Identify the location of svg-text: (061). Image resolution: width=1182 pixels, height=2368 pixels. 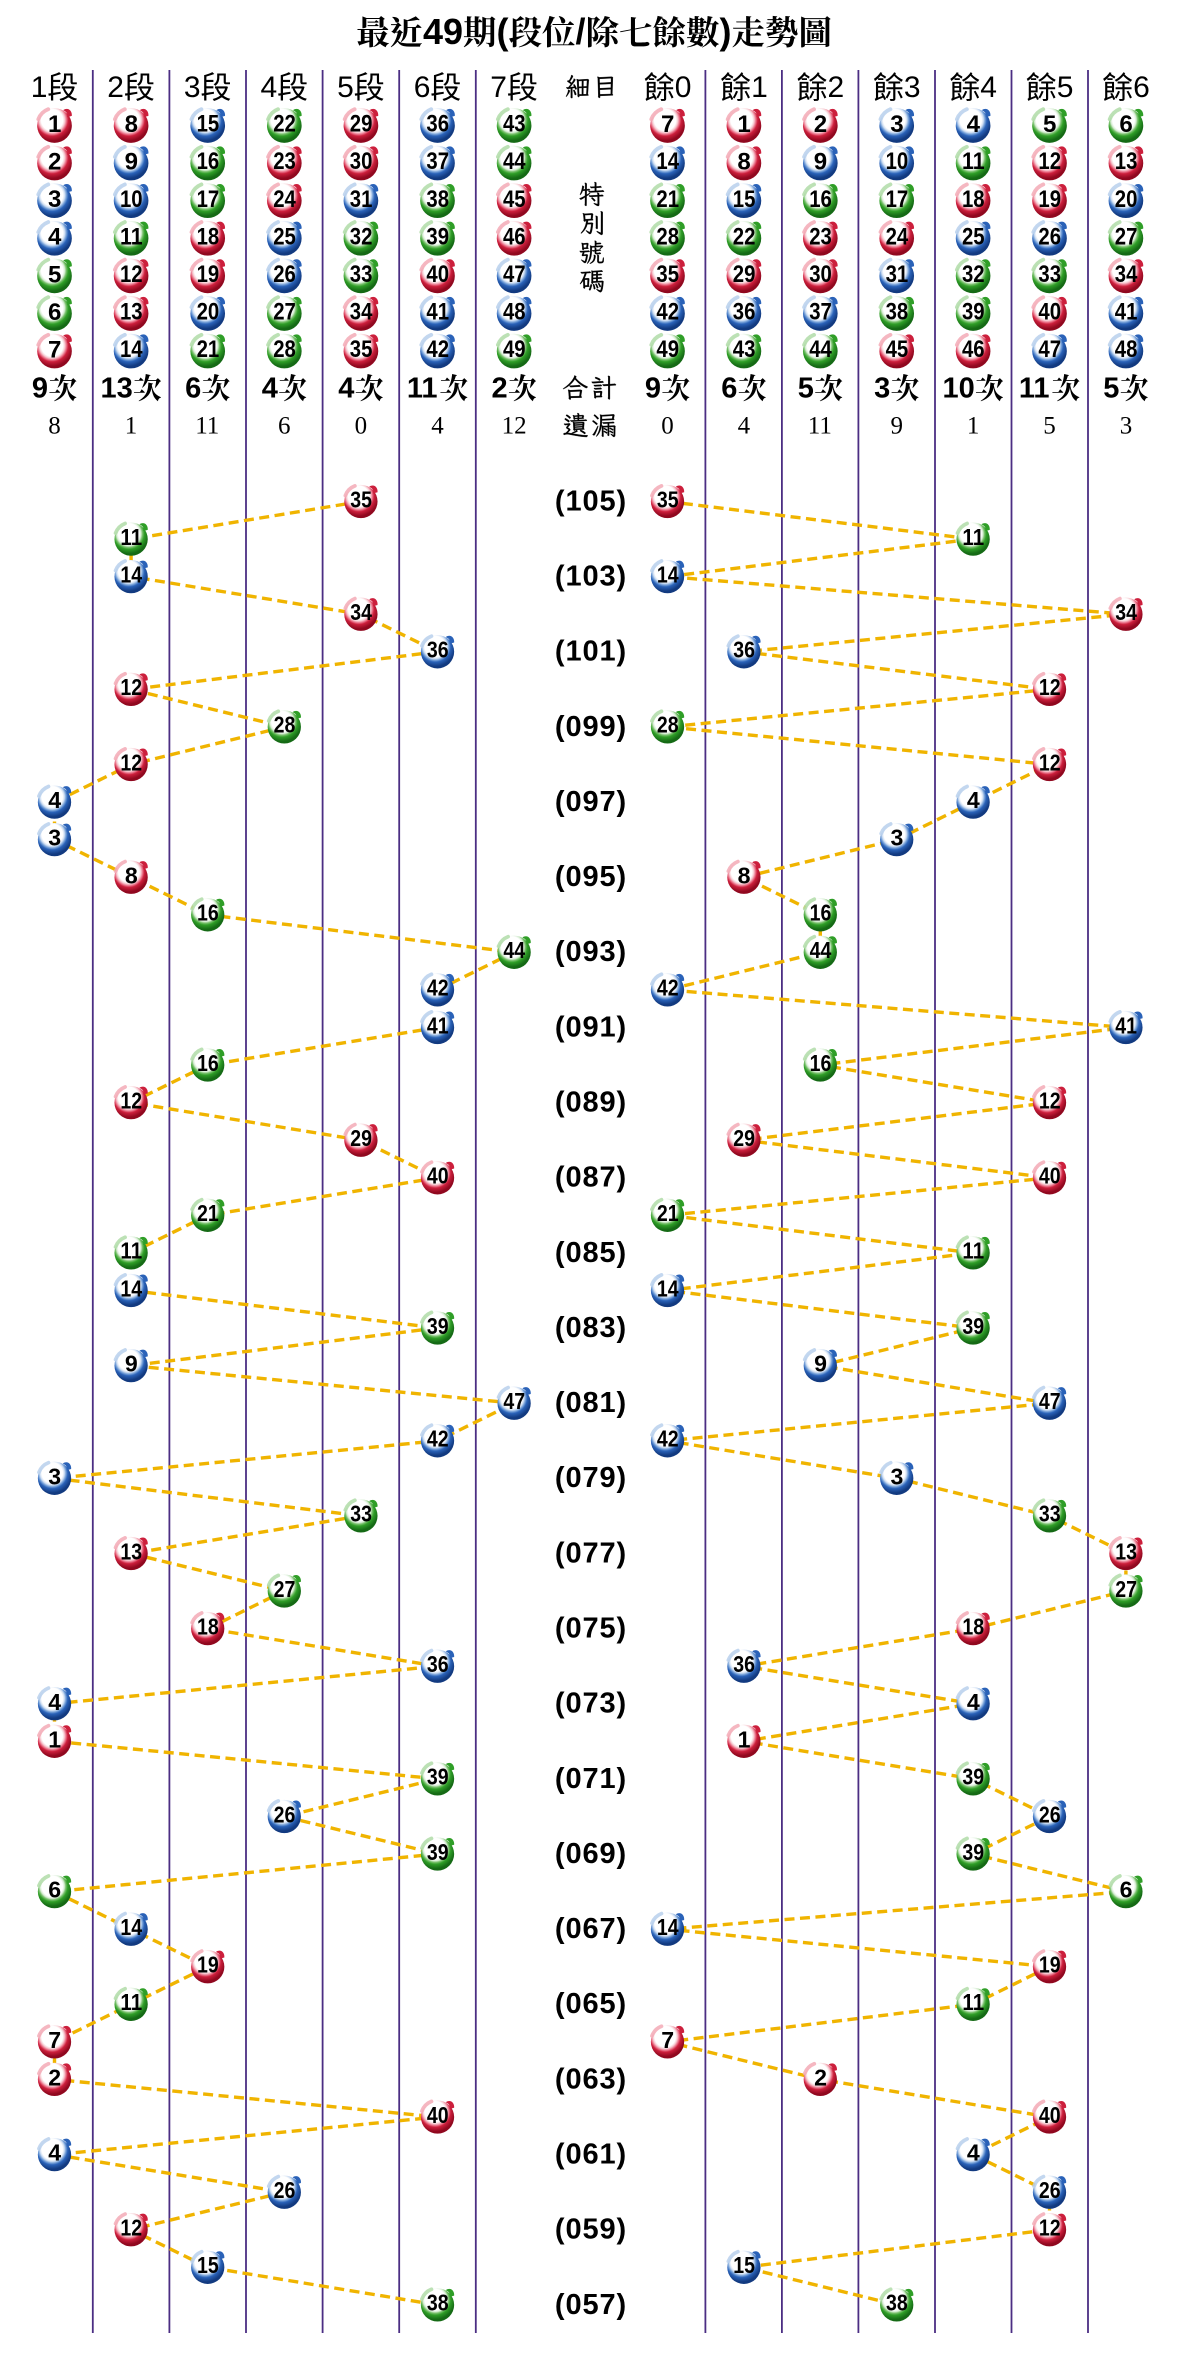
(591, 2155).